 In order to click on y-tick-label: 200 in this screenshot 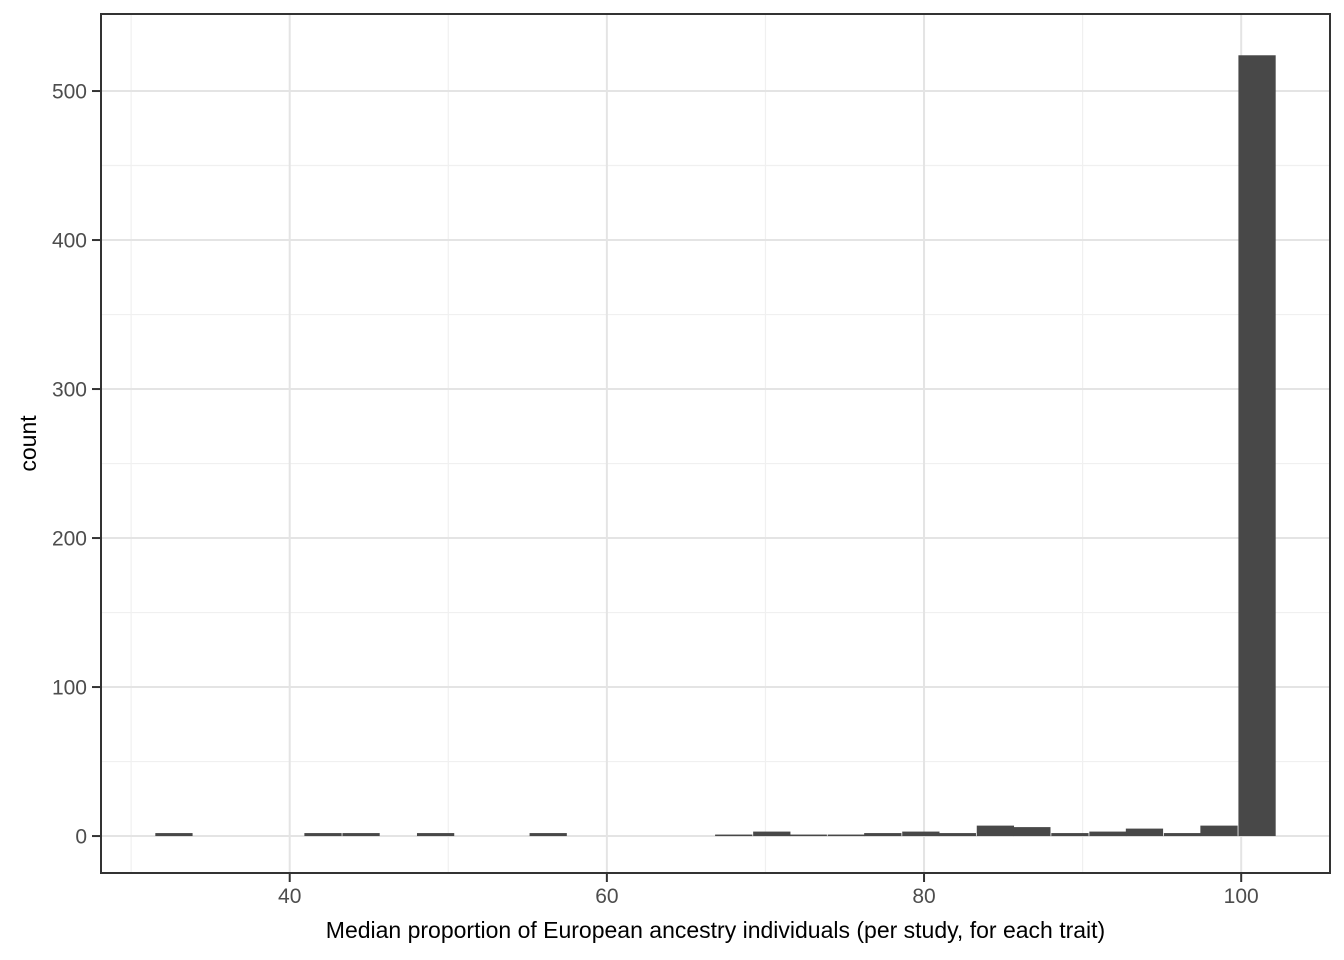, I will do `click(69, 539)`.